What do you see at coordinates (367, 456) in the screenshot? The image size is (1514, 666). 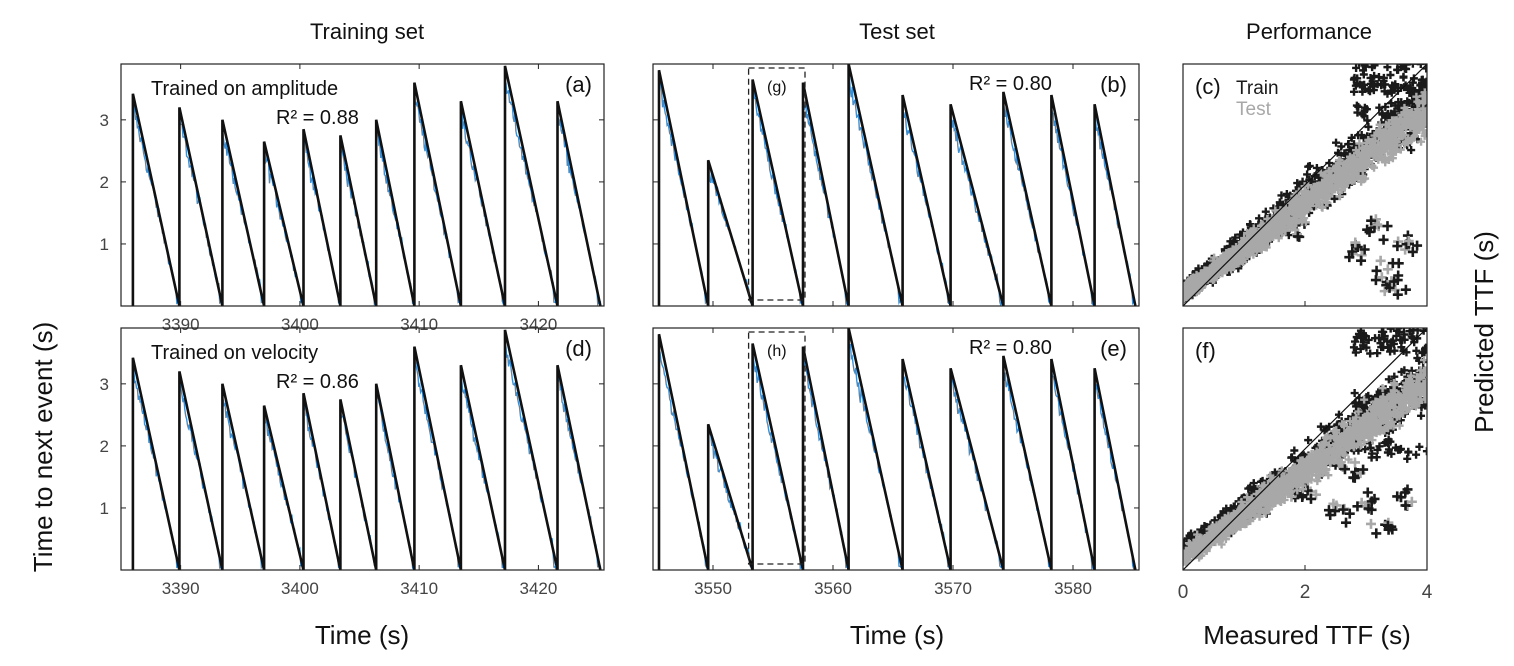 I see `series-predicted-d` at bounding box center [367, 456].